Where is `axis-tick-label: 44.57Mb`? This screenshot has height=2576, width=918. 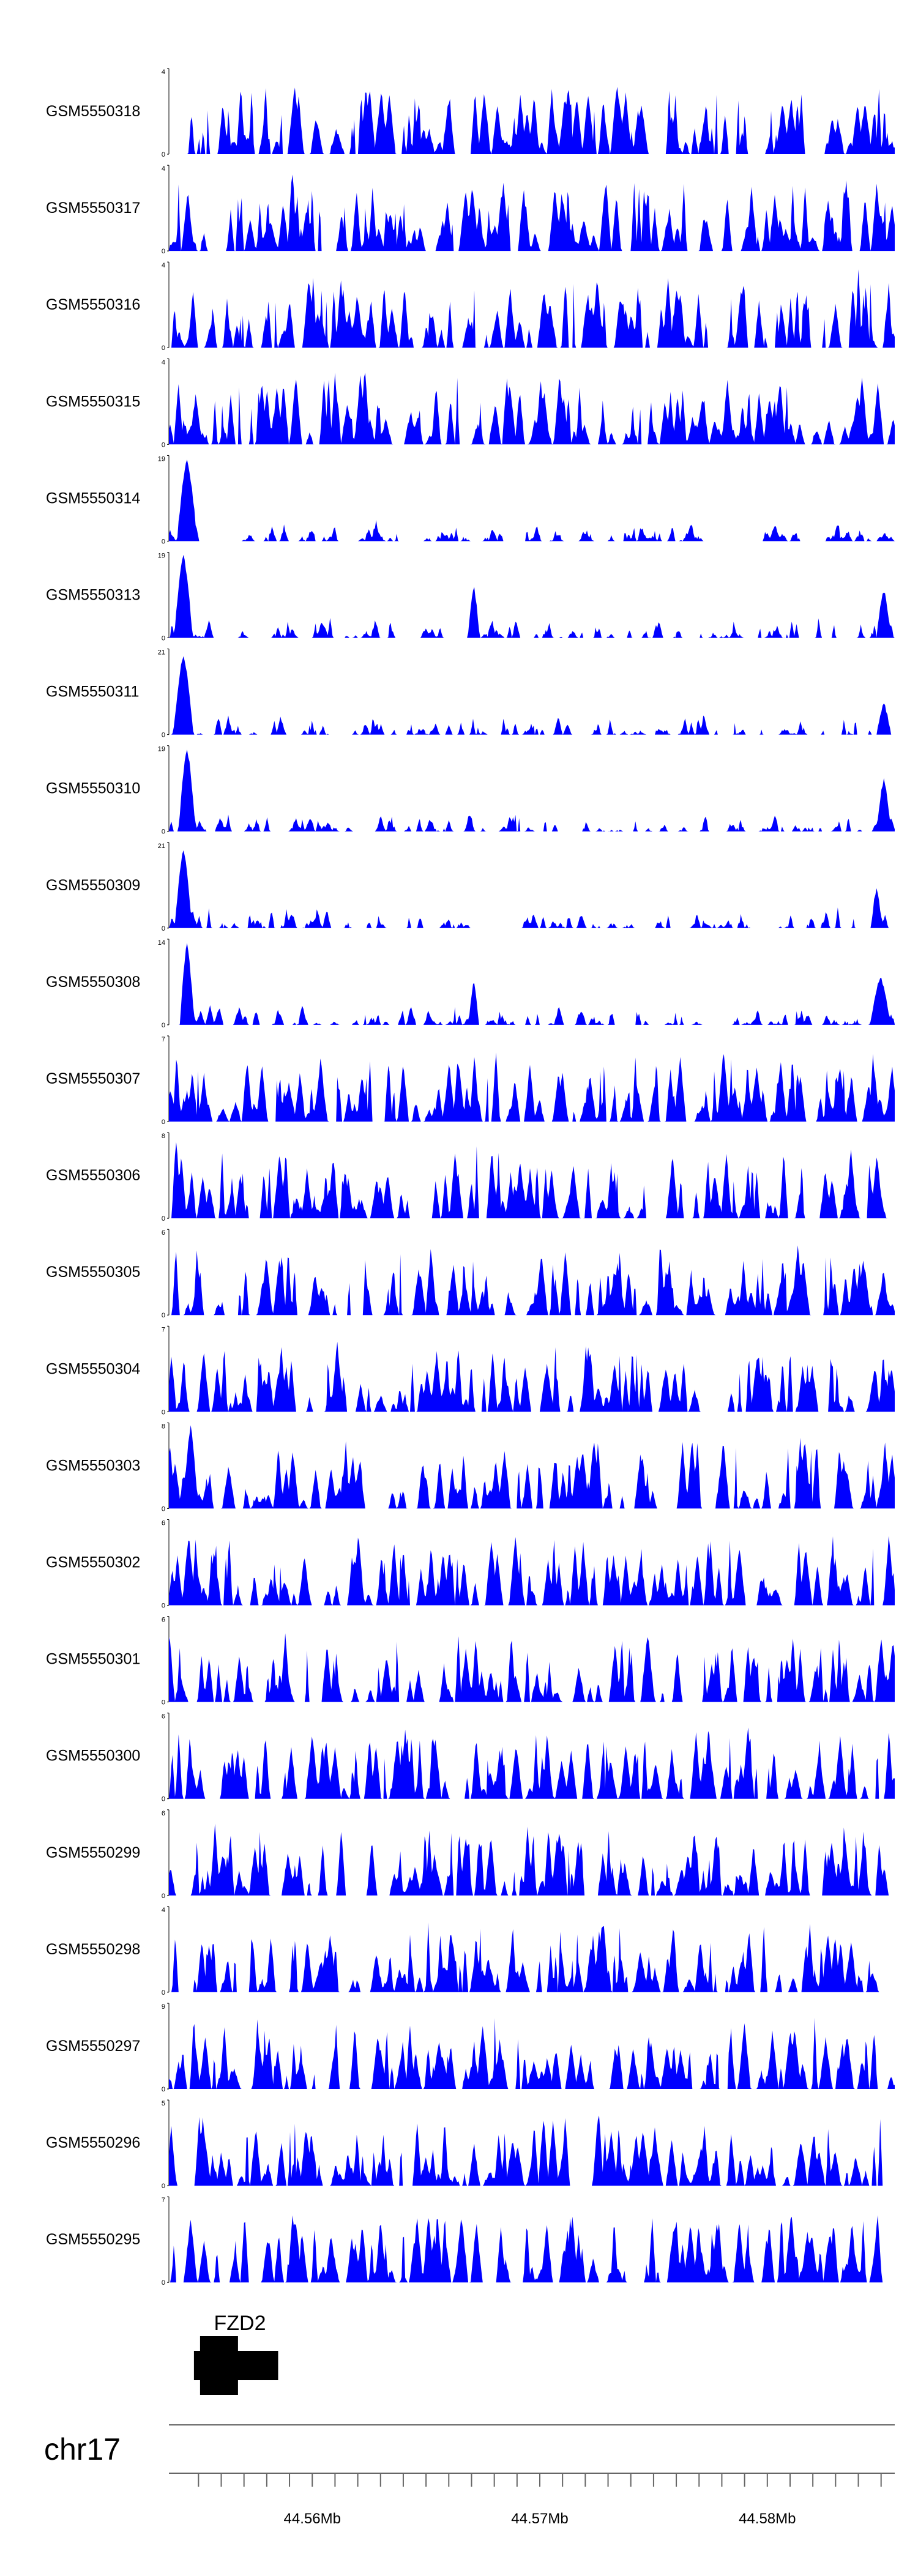
axis-tick-label: 44.57Mb is located at coordinates (539, 2519).